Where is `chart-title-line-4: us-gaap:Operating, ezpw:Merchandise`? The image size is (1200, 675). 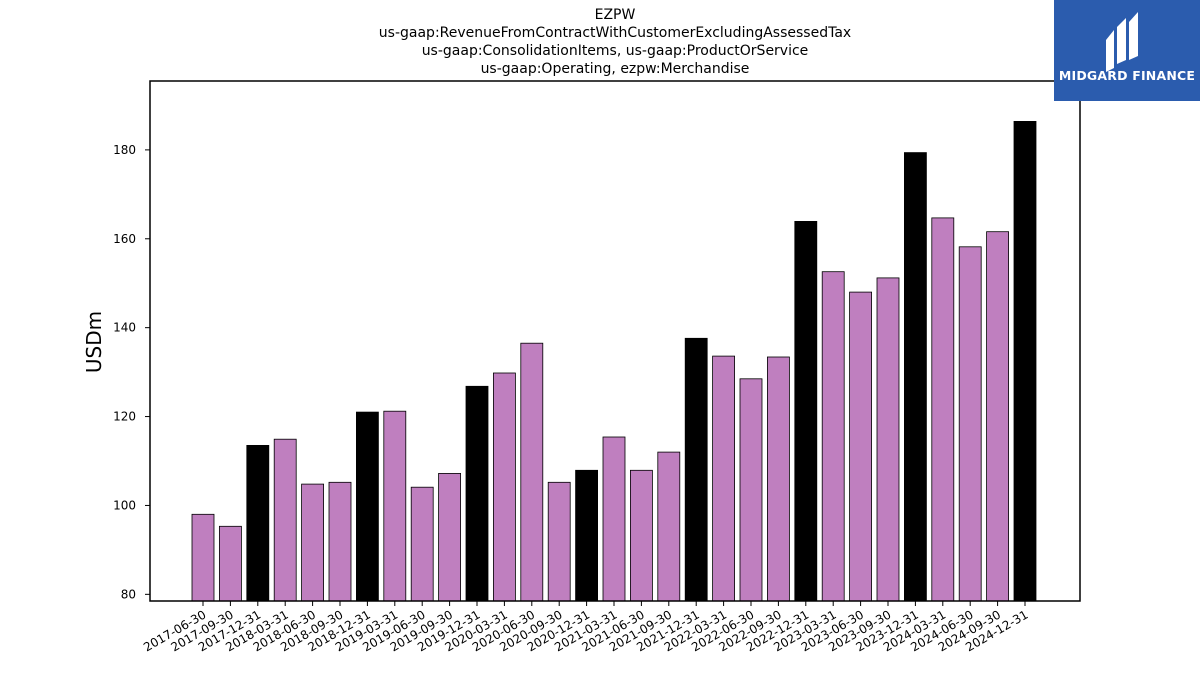
chart-title-line-4: us-gaap:Operating, ezpw:Merchandise is located at coordinates (615, 69).